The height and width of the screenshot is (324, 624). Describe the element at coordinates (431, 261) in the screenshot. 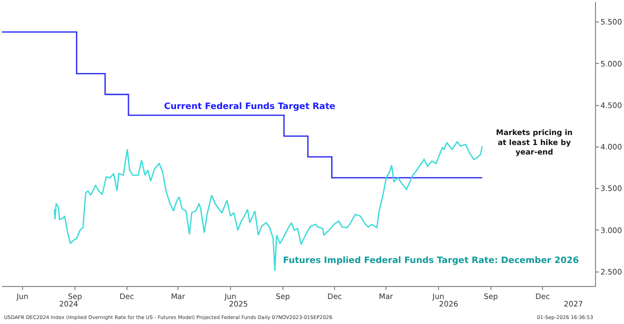

I see `series-label: Futures Implied Federal Funds Target Rate: December 2026` at that location.